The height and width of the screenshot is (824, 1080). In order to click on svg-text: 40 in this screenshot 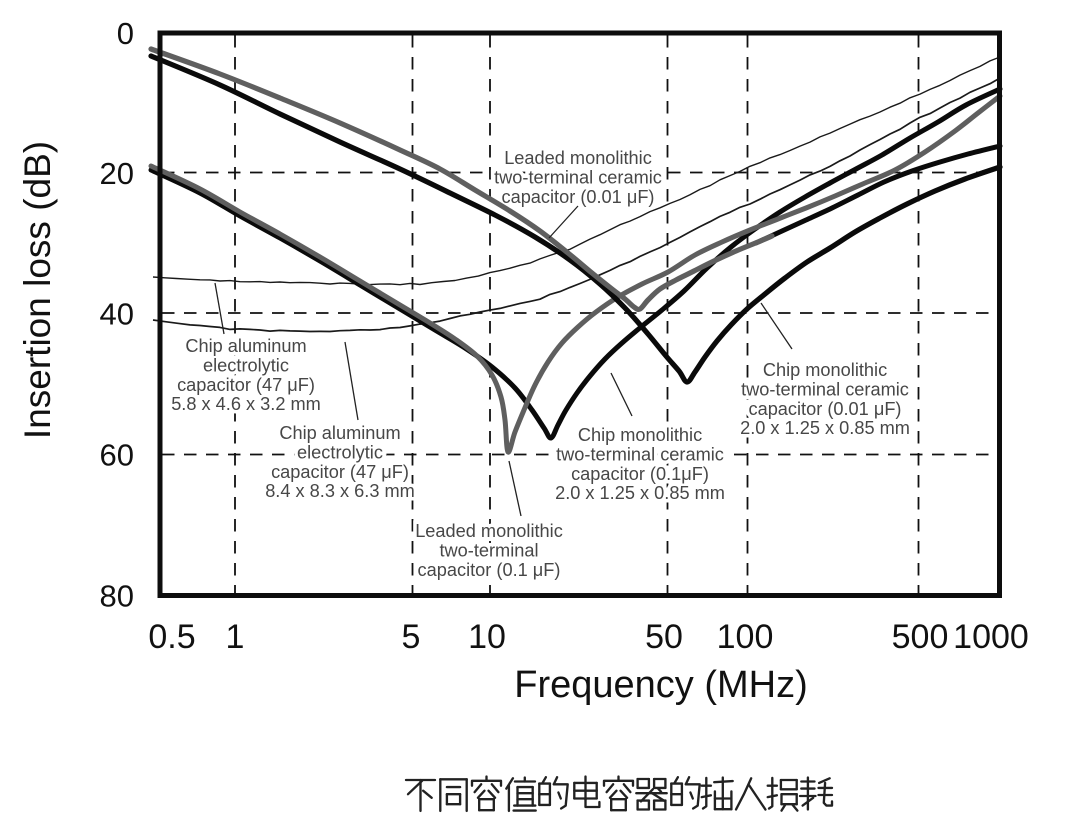, I will do `click(117, 314)`.